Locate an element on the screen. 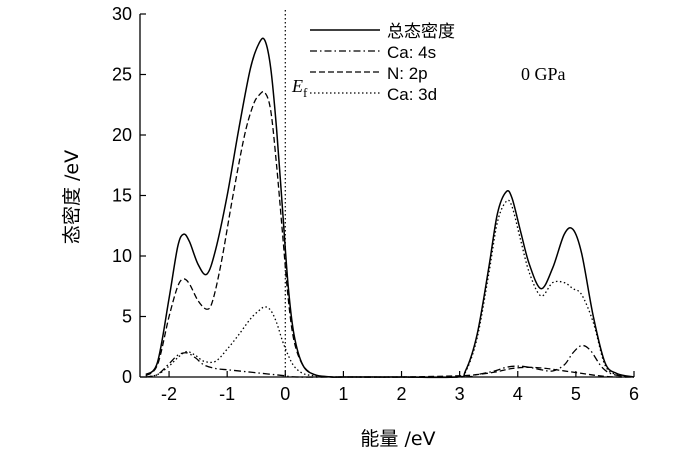  x-tick-label: 6 is located at coordinates (634, 394).